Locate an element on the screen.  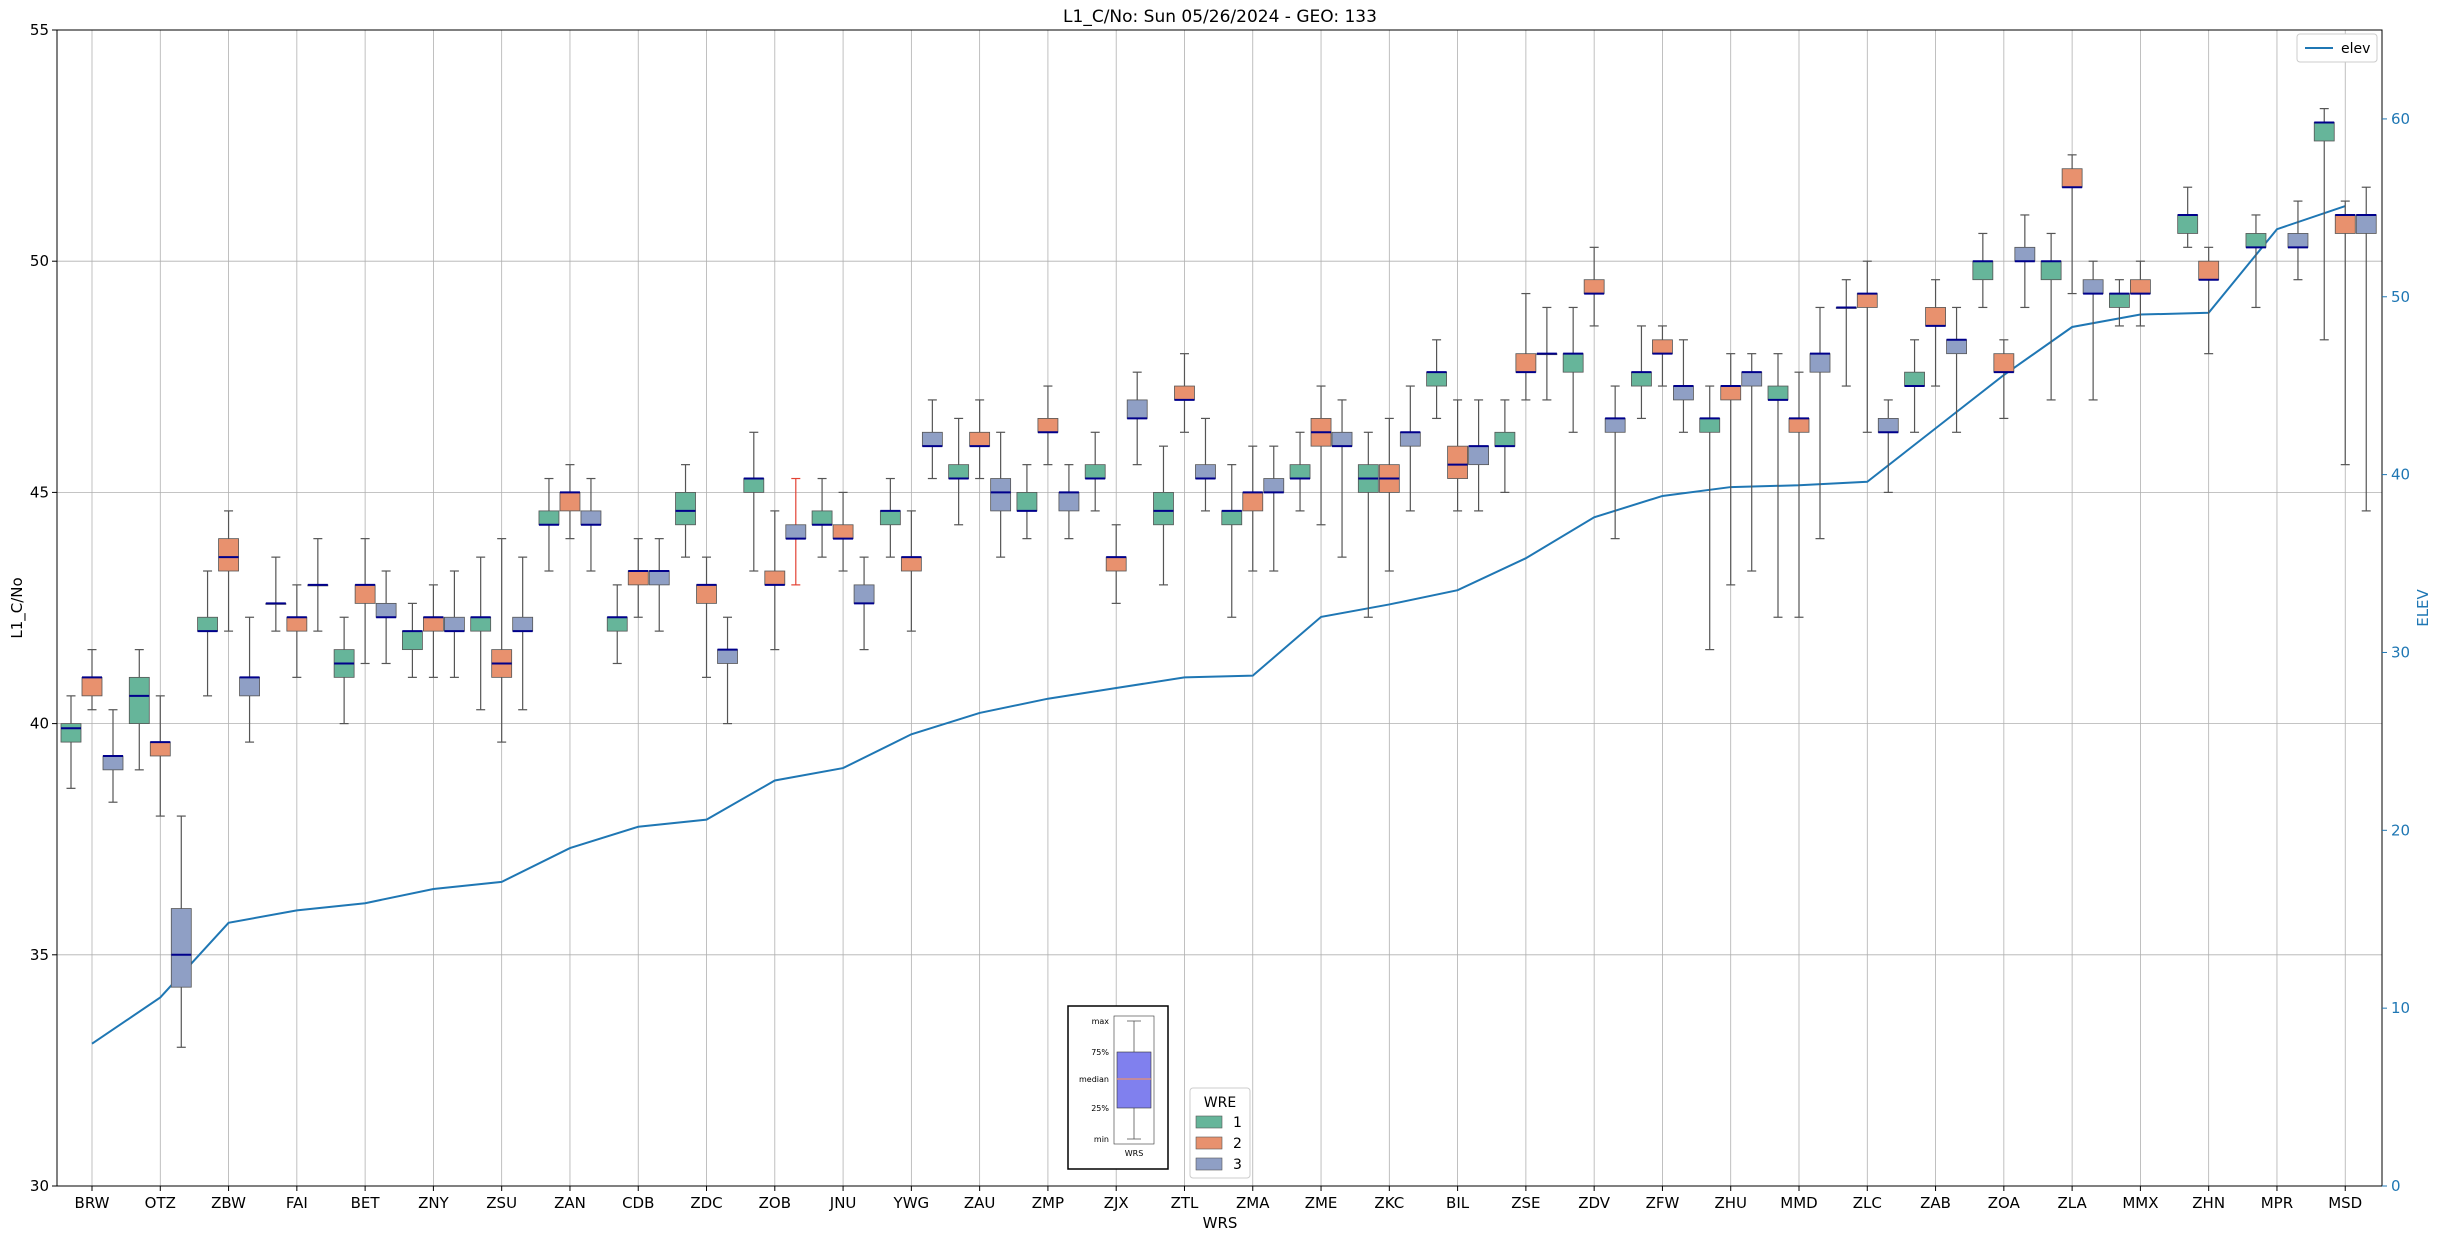
box-zdc-wre3 is located at coordinates (727, 670).